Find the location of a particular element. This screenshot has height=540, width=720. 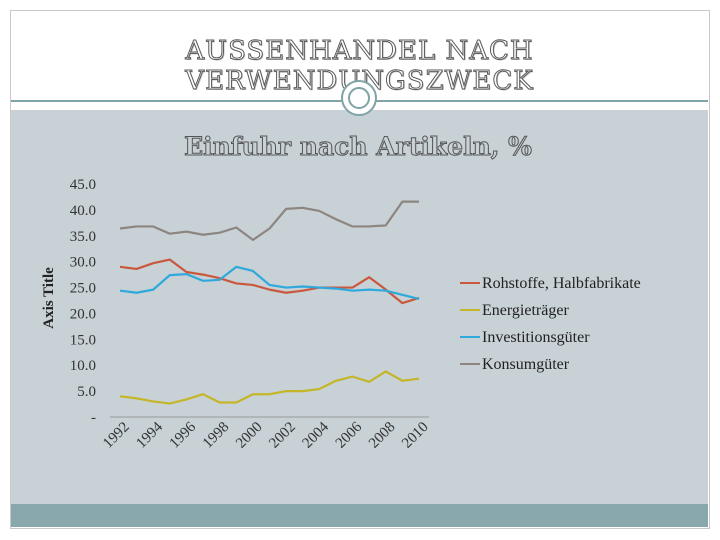

x-tick-label: 1998 is located at coordinates (216, 435).